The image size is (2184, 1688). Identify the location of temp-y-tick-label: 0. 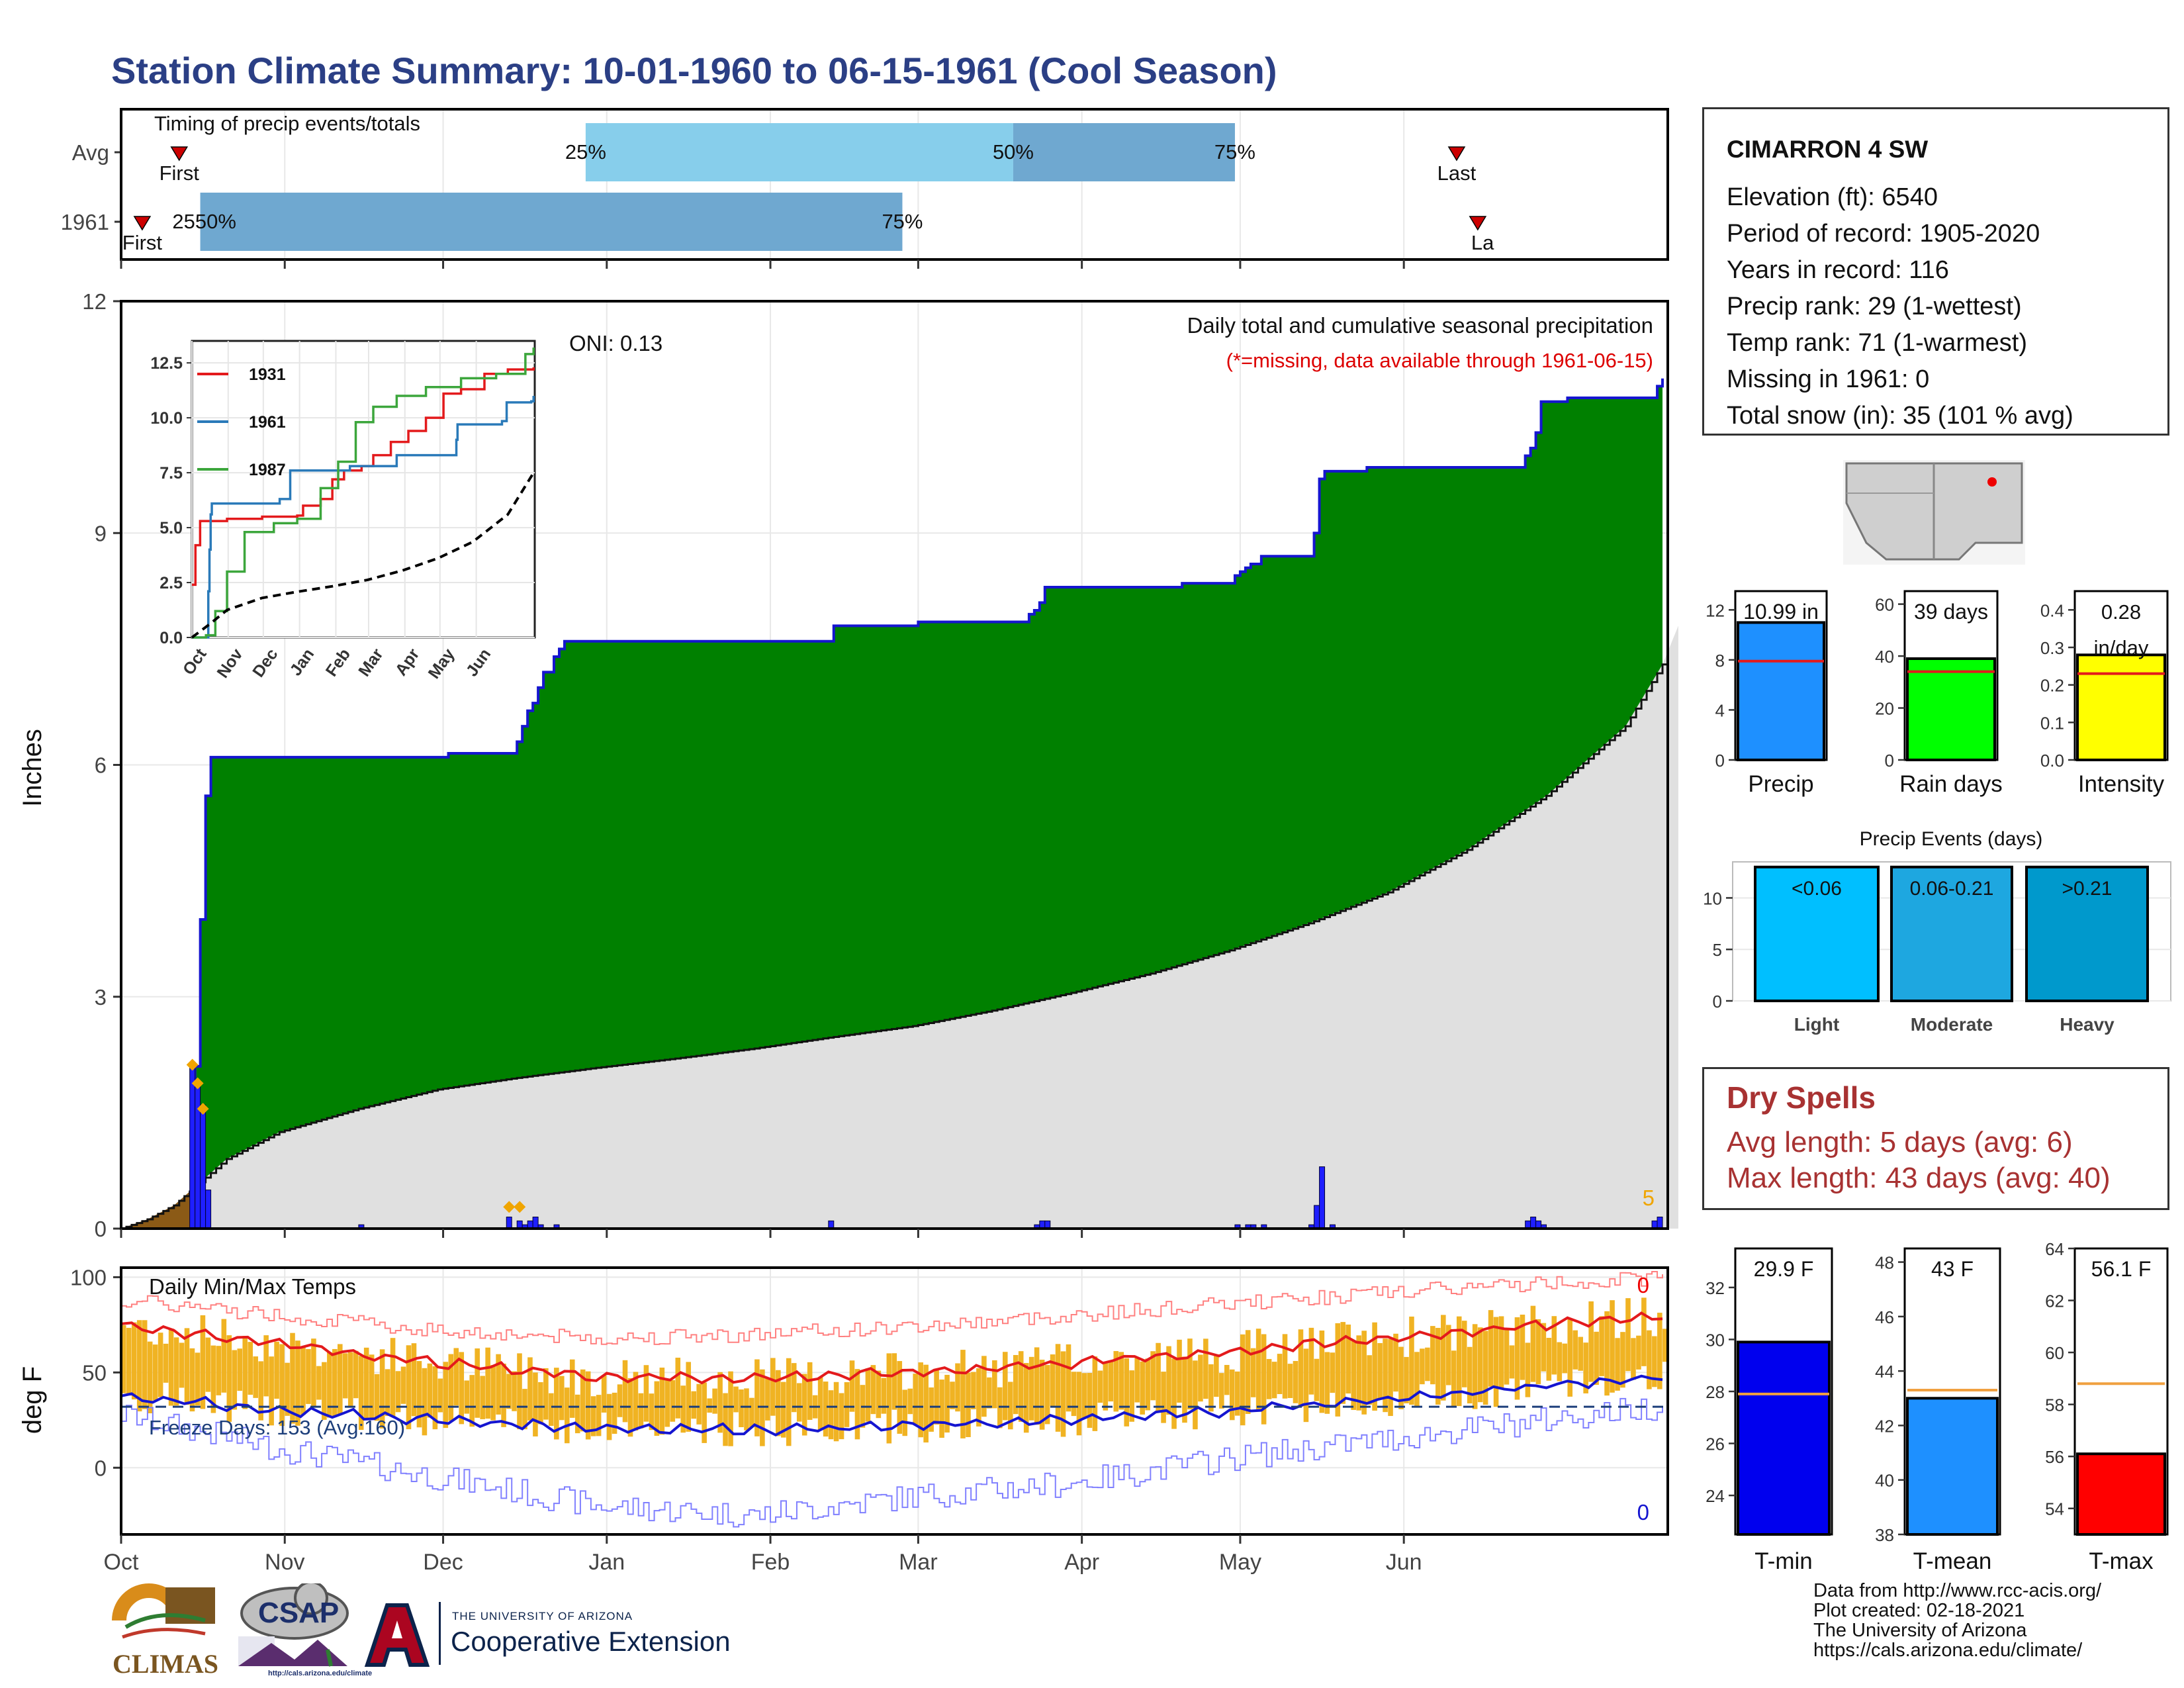
(101, 1468).